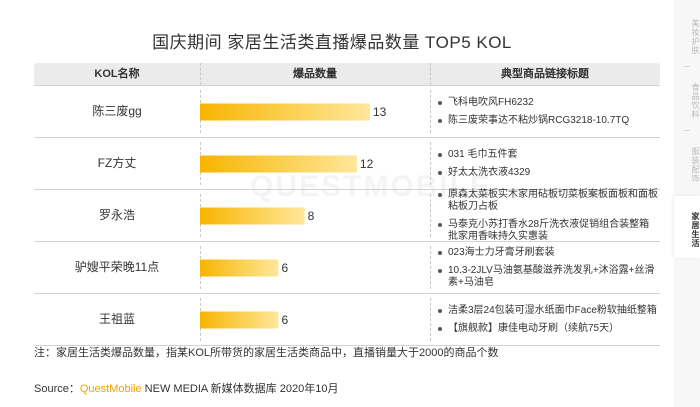 Image resolution: width=700 pixels, height=407 pixels. I want to click on product-item: 【旗舰款】康佳电动牙刷（续航75天）, so click(547, 329).